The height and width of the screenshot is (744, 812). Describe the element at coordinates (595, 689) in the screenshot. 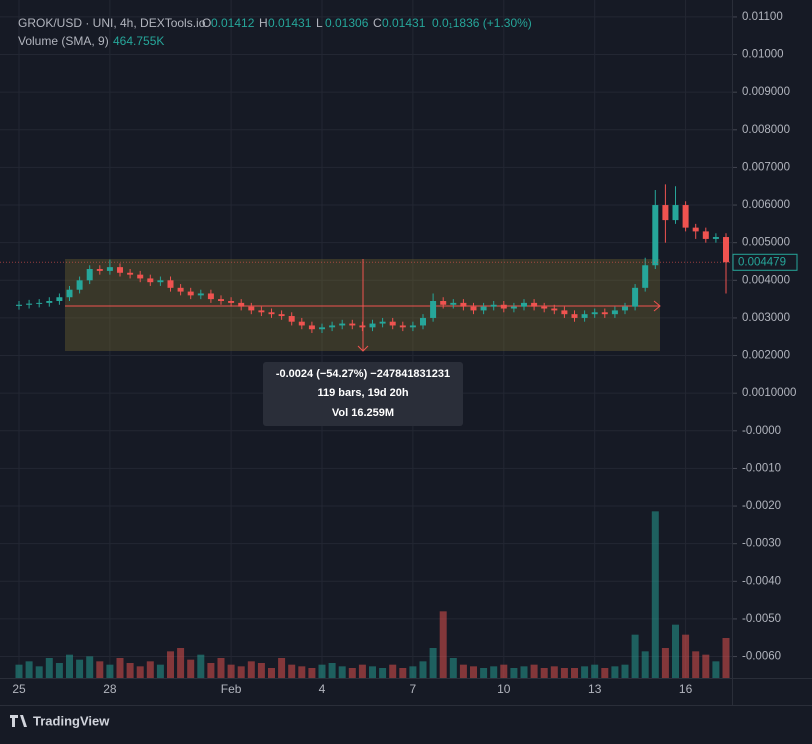

I see `x-tick-label: 13` at that location.